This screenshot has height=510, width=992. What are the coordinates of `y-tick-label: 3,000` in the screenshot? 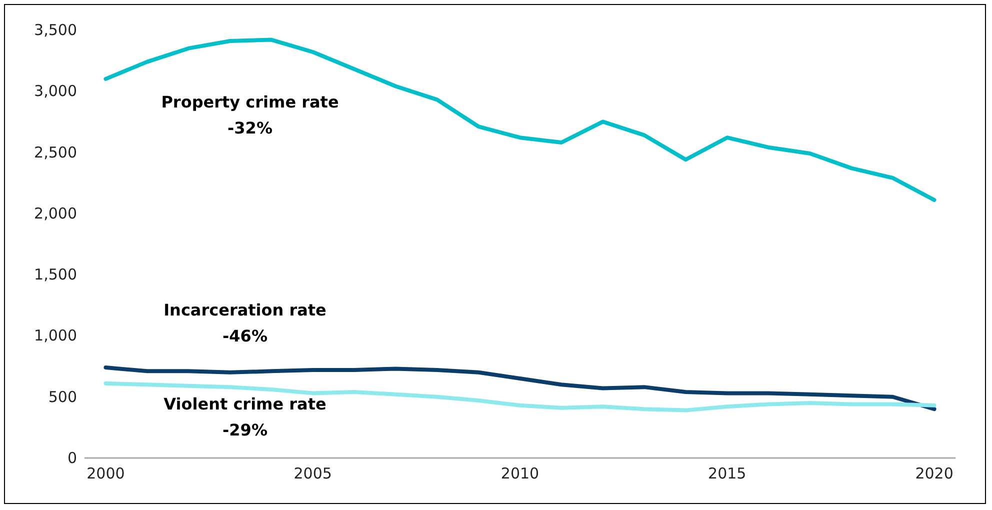 It's located at (55, 91).